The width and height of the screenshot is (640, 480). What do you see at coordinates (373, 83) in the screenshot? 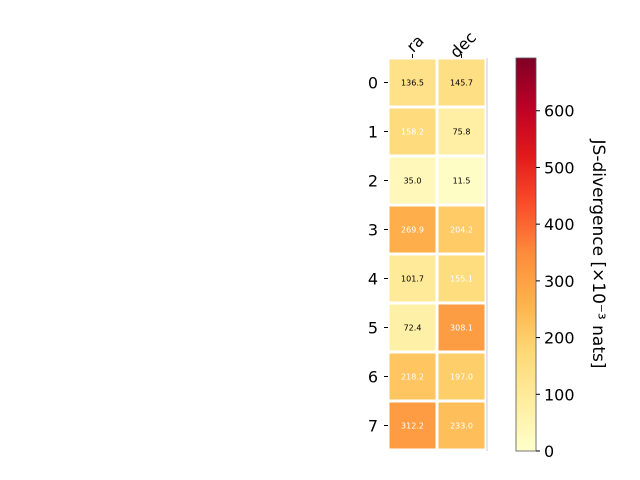
I see `y-tick-label: 0` at bounding box center [373, 83].